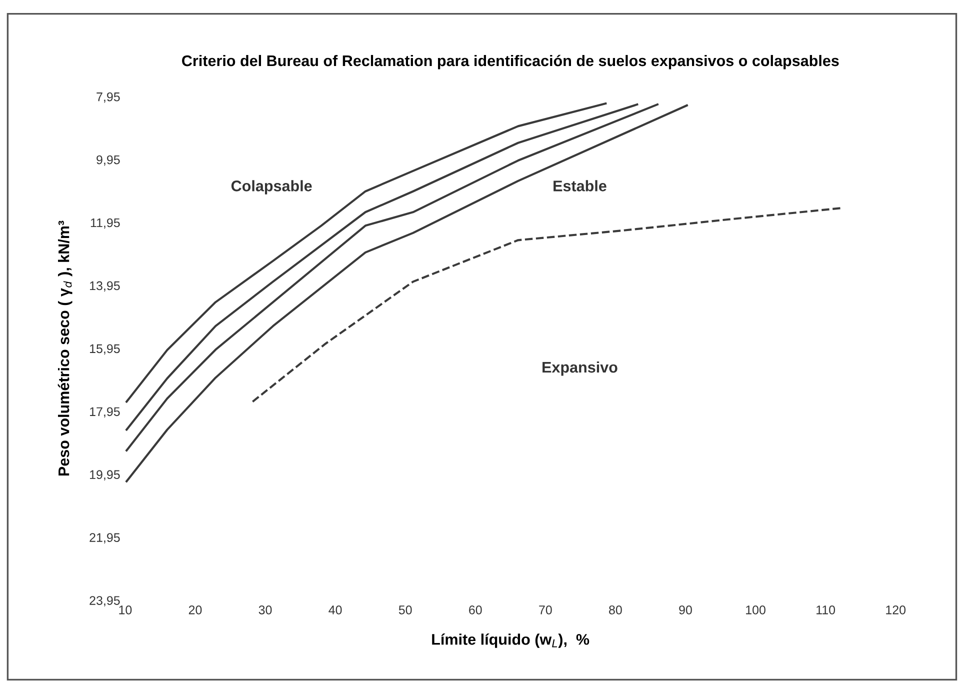 Image resolution: width=963 pixels, height=690 pixels. What do you see at coordinates (335, 609) in the screenshot?
I see `x-tick-label: 40` at bounding box center [335, 609].